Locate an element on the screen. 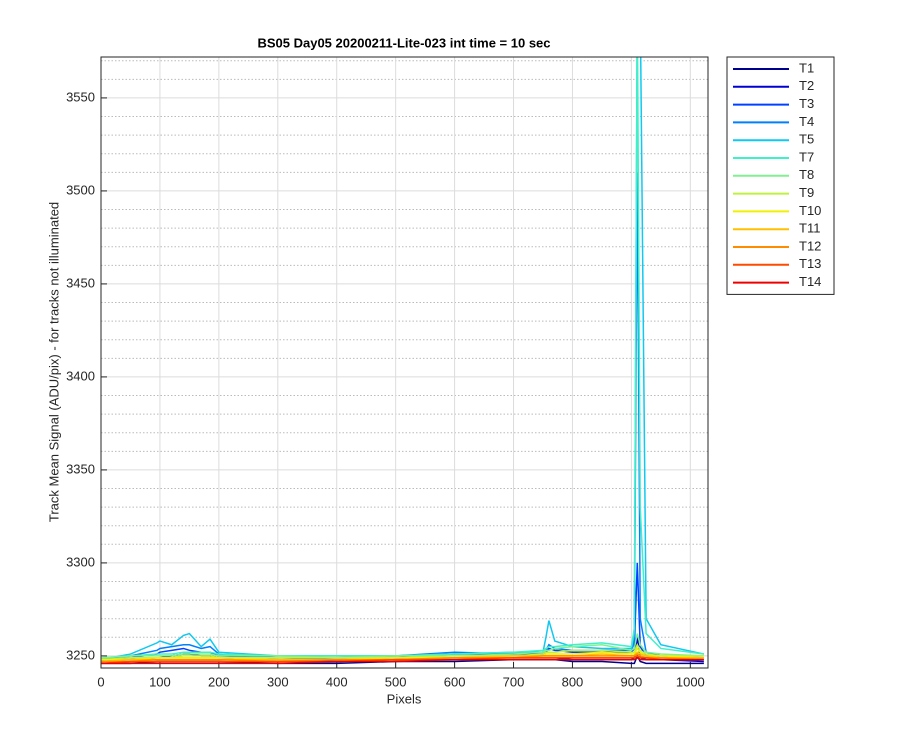  legend-label: T13 is located at coordinates (810, 263).